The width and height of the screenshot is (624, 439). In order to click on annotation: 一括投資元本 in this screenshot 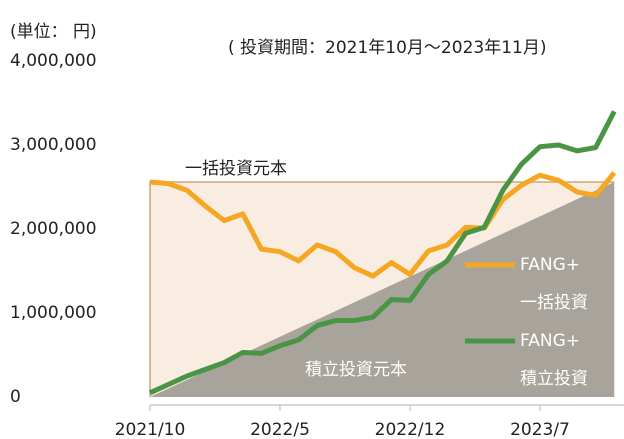, I will do `click(236, 169)`.